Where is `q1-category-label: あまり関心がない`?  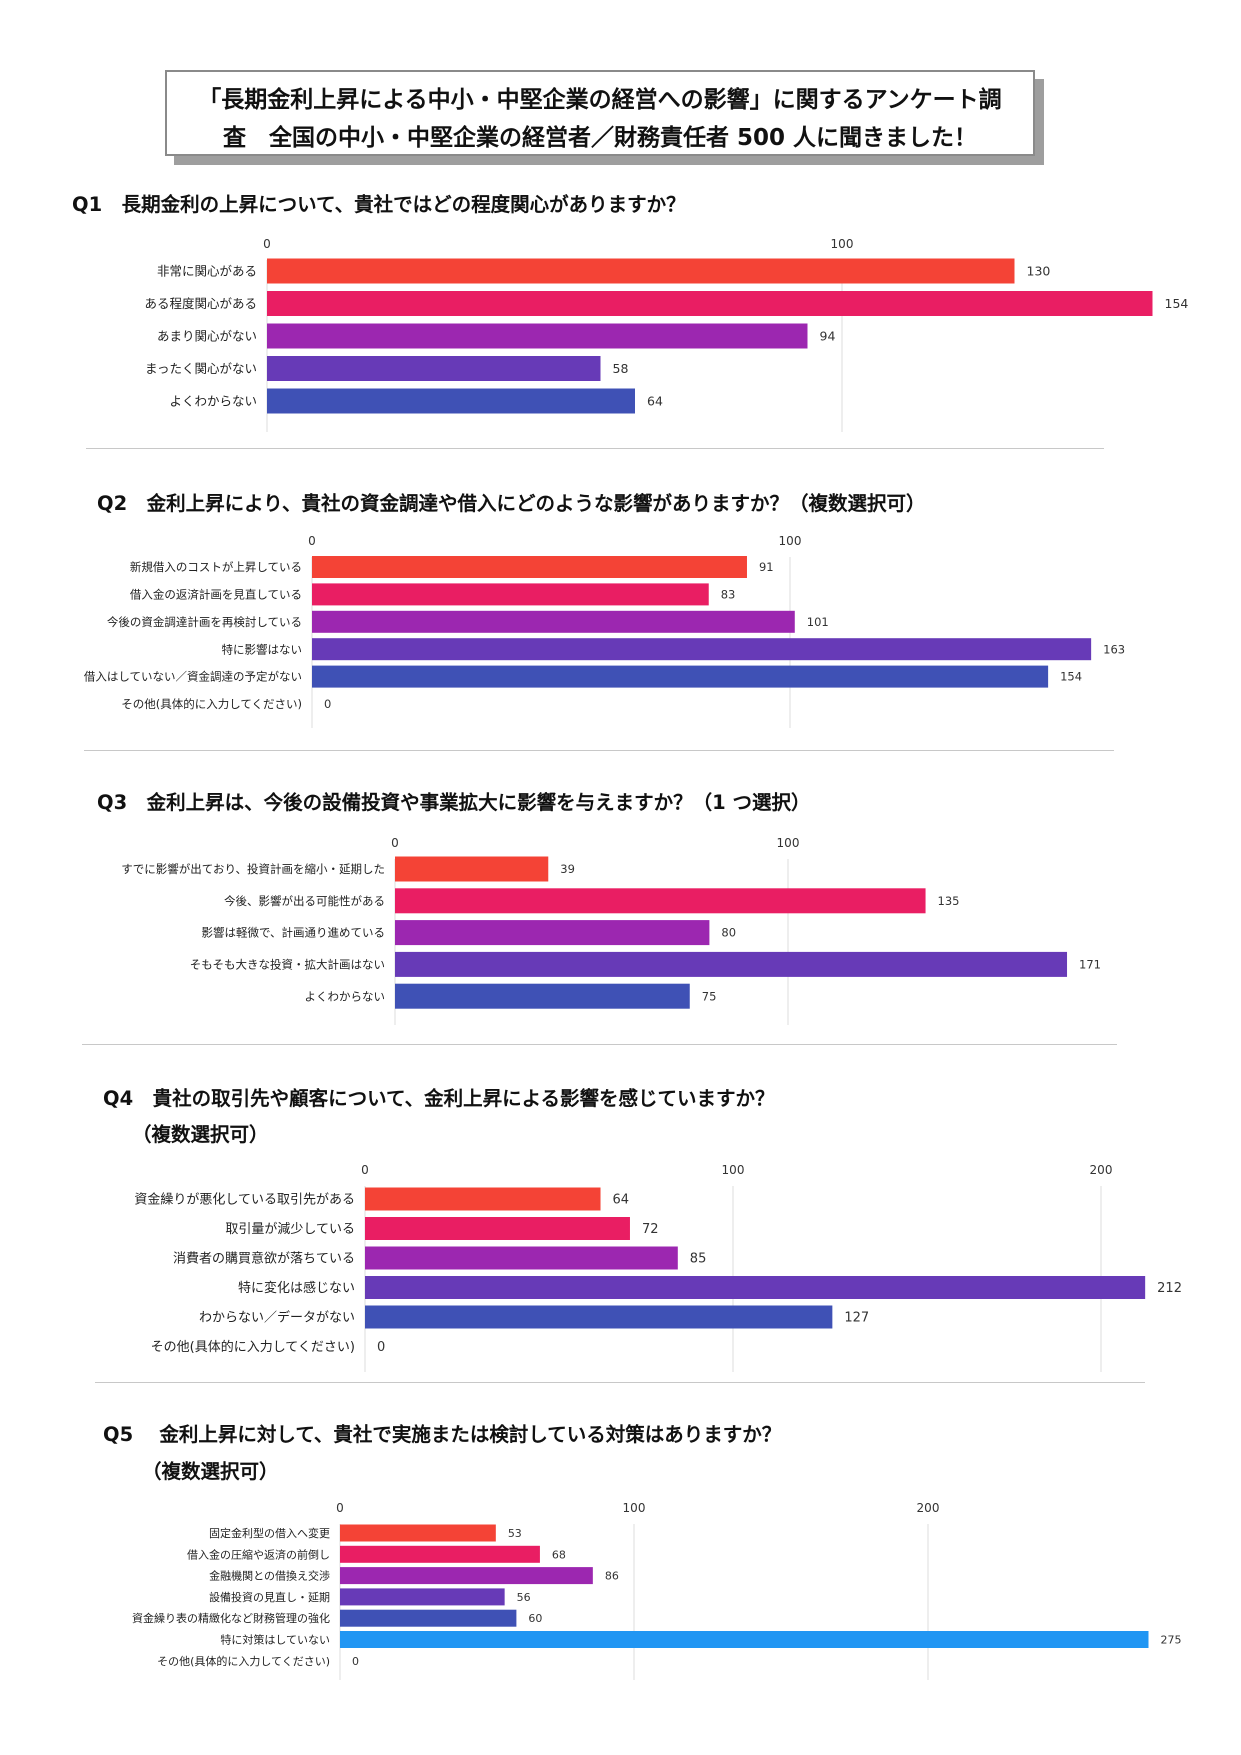
q1-category-label: あまり関心がない is located at coordinates (207, 336).